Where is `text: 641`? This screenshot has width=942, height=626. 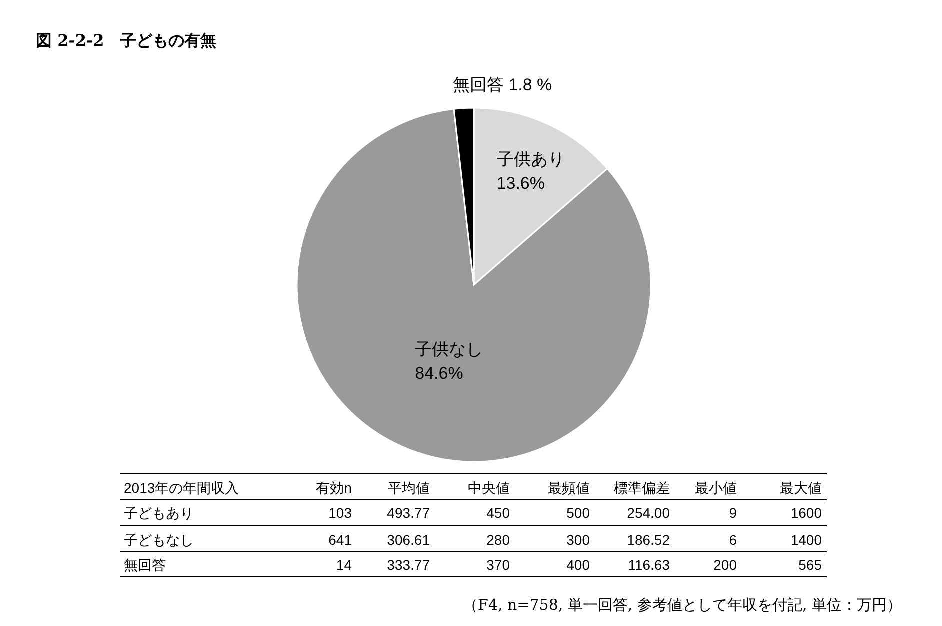
text: 641 is located at coordinates (340, 540).